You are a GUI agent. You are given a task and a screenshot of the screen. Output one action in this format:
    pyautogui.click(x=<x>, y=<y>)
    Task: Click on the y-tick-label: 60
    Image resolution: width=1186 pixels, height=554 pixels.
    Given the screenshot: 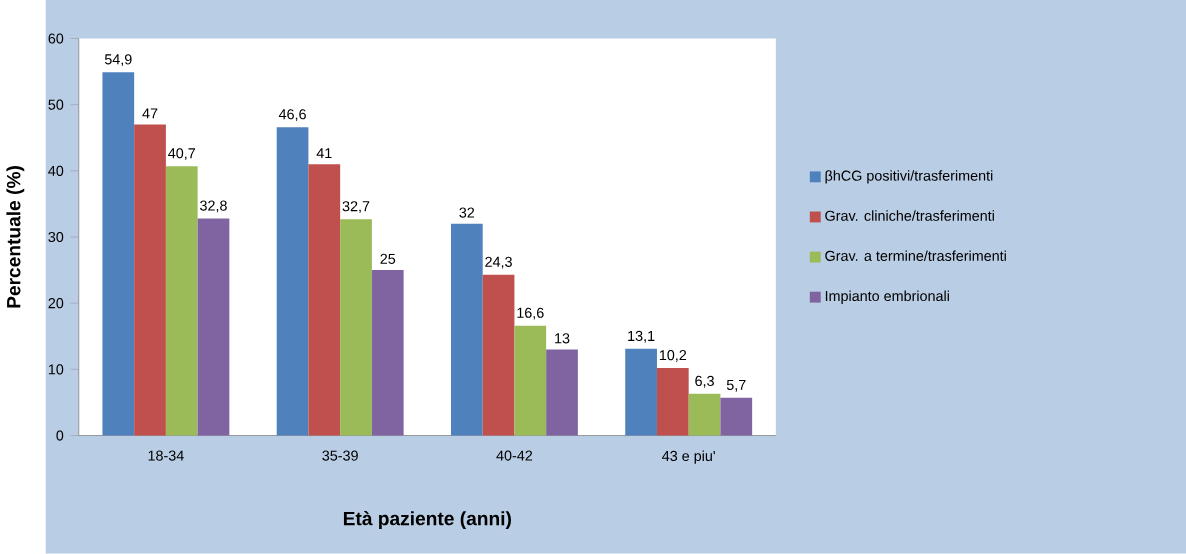 What is the action you would take?
    pyautogui.click(x=56, y=38)
    